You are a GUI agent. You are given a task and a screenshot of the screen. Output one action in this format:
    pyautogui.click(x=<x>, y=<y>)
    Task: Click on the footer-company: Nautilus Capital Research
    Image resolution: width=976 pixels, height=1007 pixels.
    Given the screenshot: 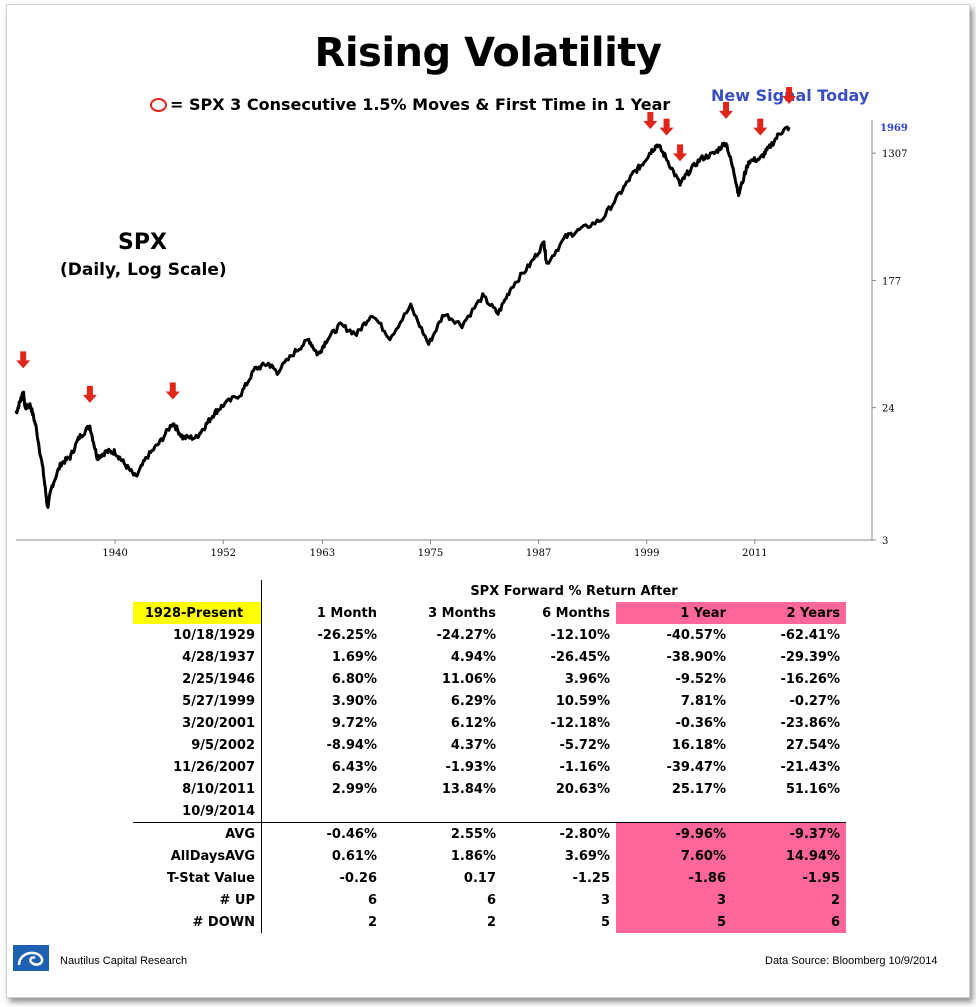 What is the action you would take?
    pyautogui.click(x=124, y=961)
    